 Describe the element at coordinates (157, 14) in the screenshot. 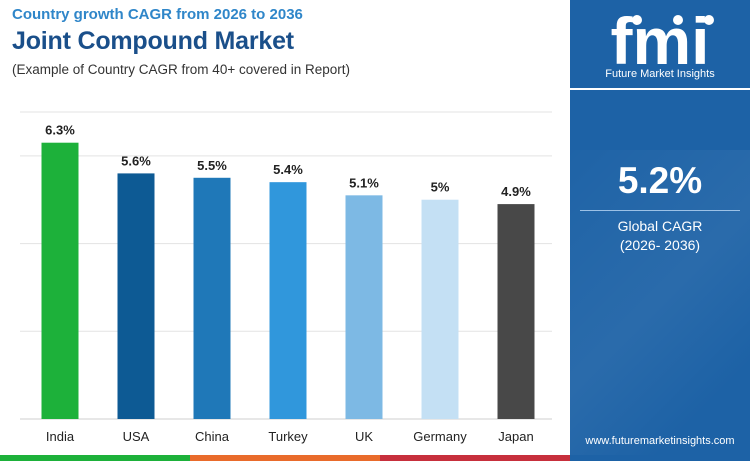

I see `chart-subtitle: Country growth CAGR from 2026 to 2036` at that location.